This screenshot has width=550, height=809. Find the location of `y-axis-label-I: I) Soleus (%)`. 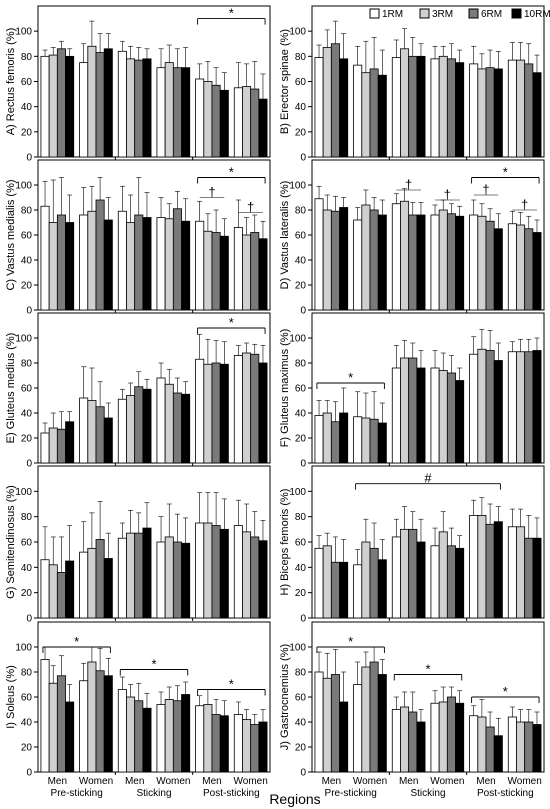

y-axis-label-I: I) Soleus (%) is located at coordinates (11, 697).